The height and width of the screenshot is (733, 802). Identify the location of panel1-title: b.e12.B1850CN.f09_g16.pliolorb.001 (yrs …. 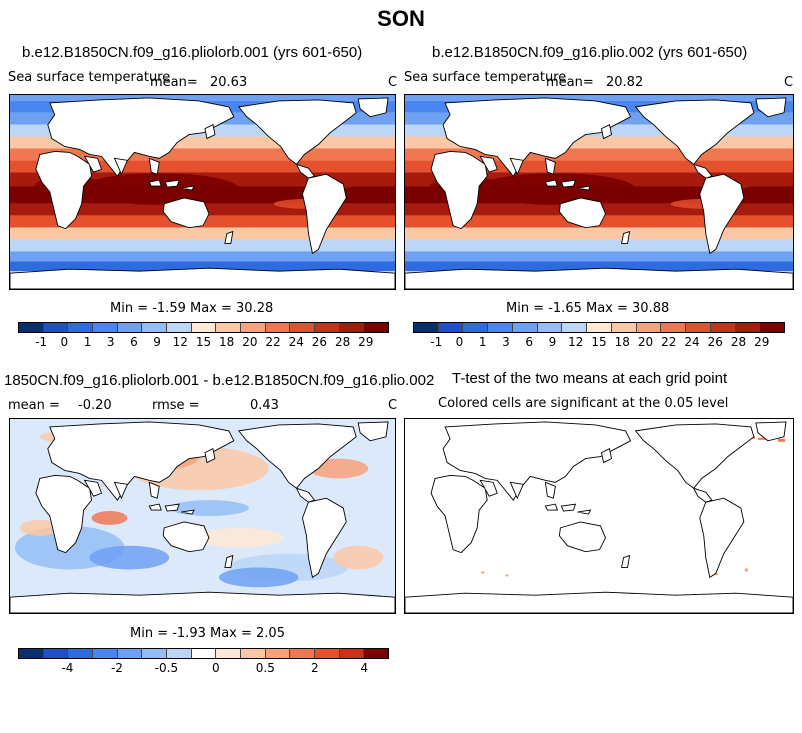
(192, 52).